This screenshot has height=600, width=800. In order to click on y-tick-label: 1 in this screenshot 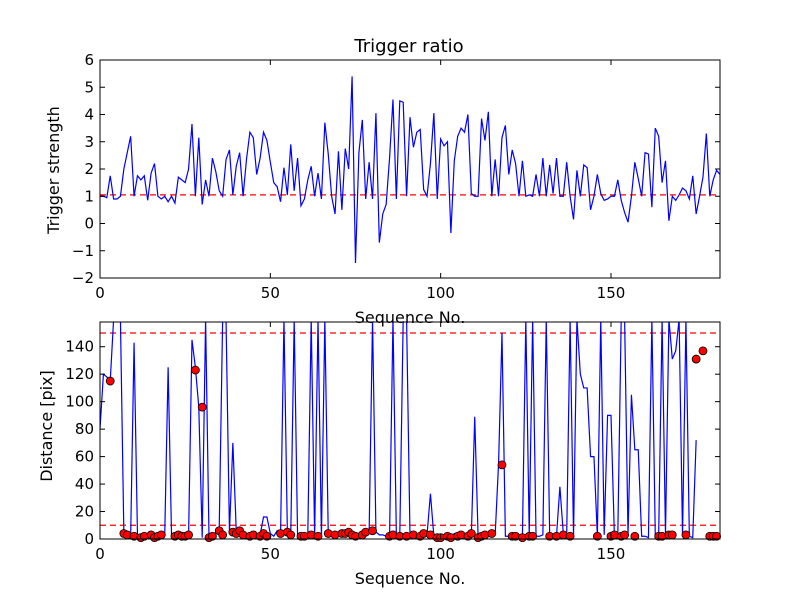, I will do `click(89, 196)`.